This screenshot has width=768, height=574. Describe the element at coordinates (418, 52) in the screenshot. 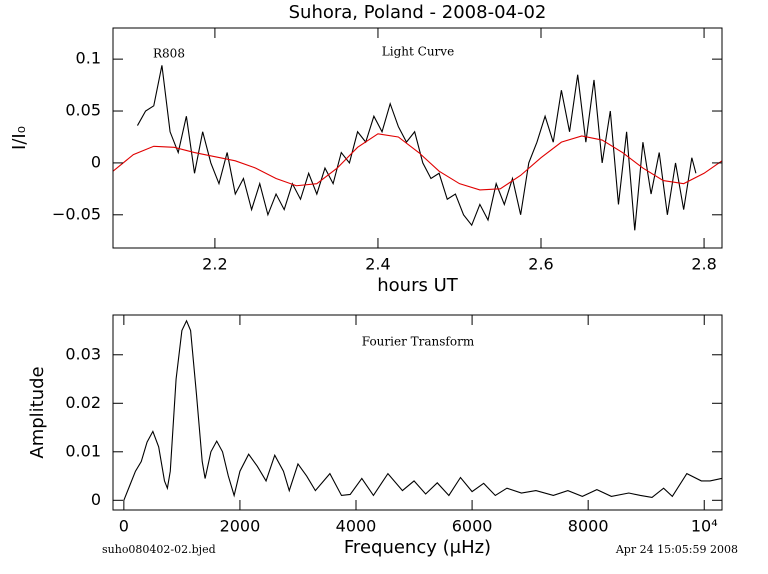

I see `annotation: Light Curve` at that location.